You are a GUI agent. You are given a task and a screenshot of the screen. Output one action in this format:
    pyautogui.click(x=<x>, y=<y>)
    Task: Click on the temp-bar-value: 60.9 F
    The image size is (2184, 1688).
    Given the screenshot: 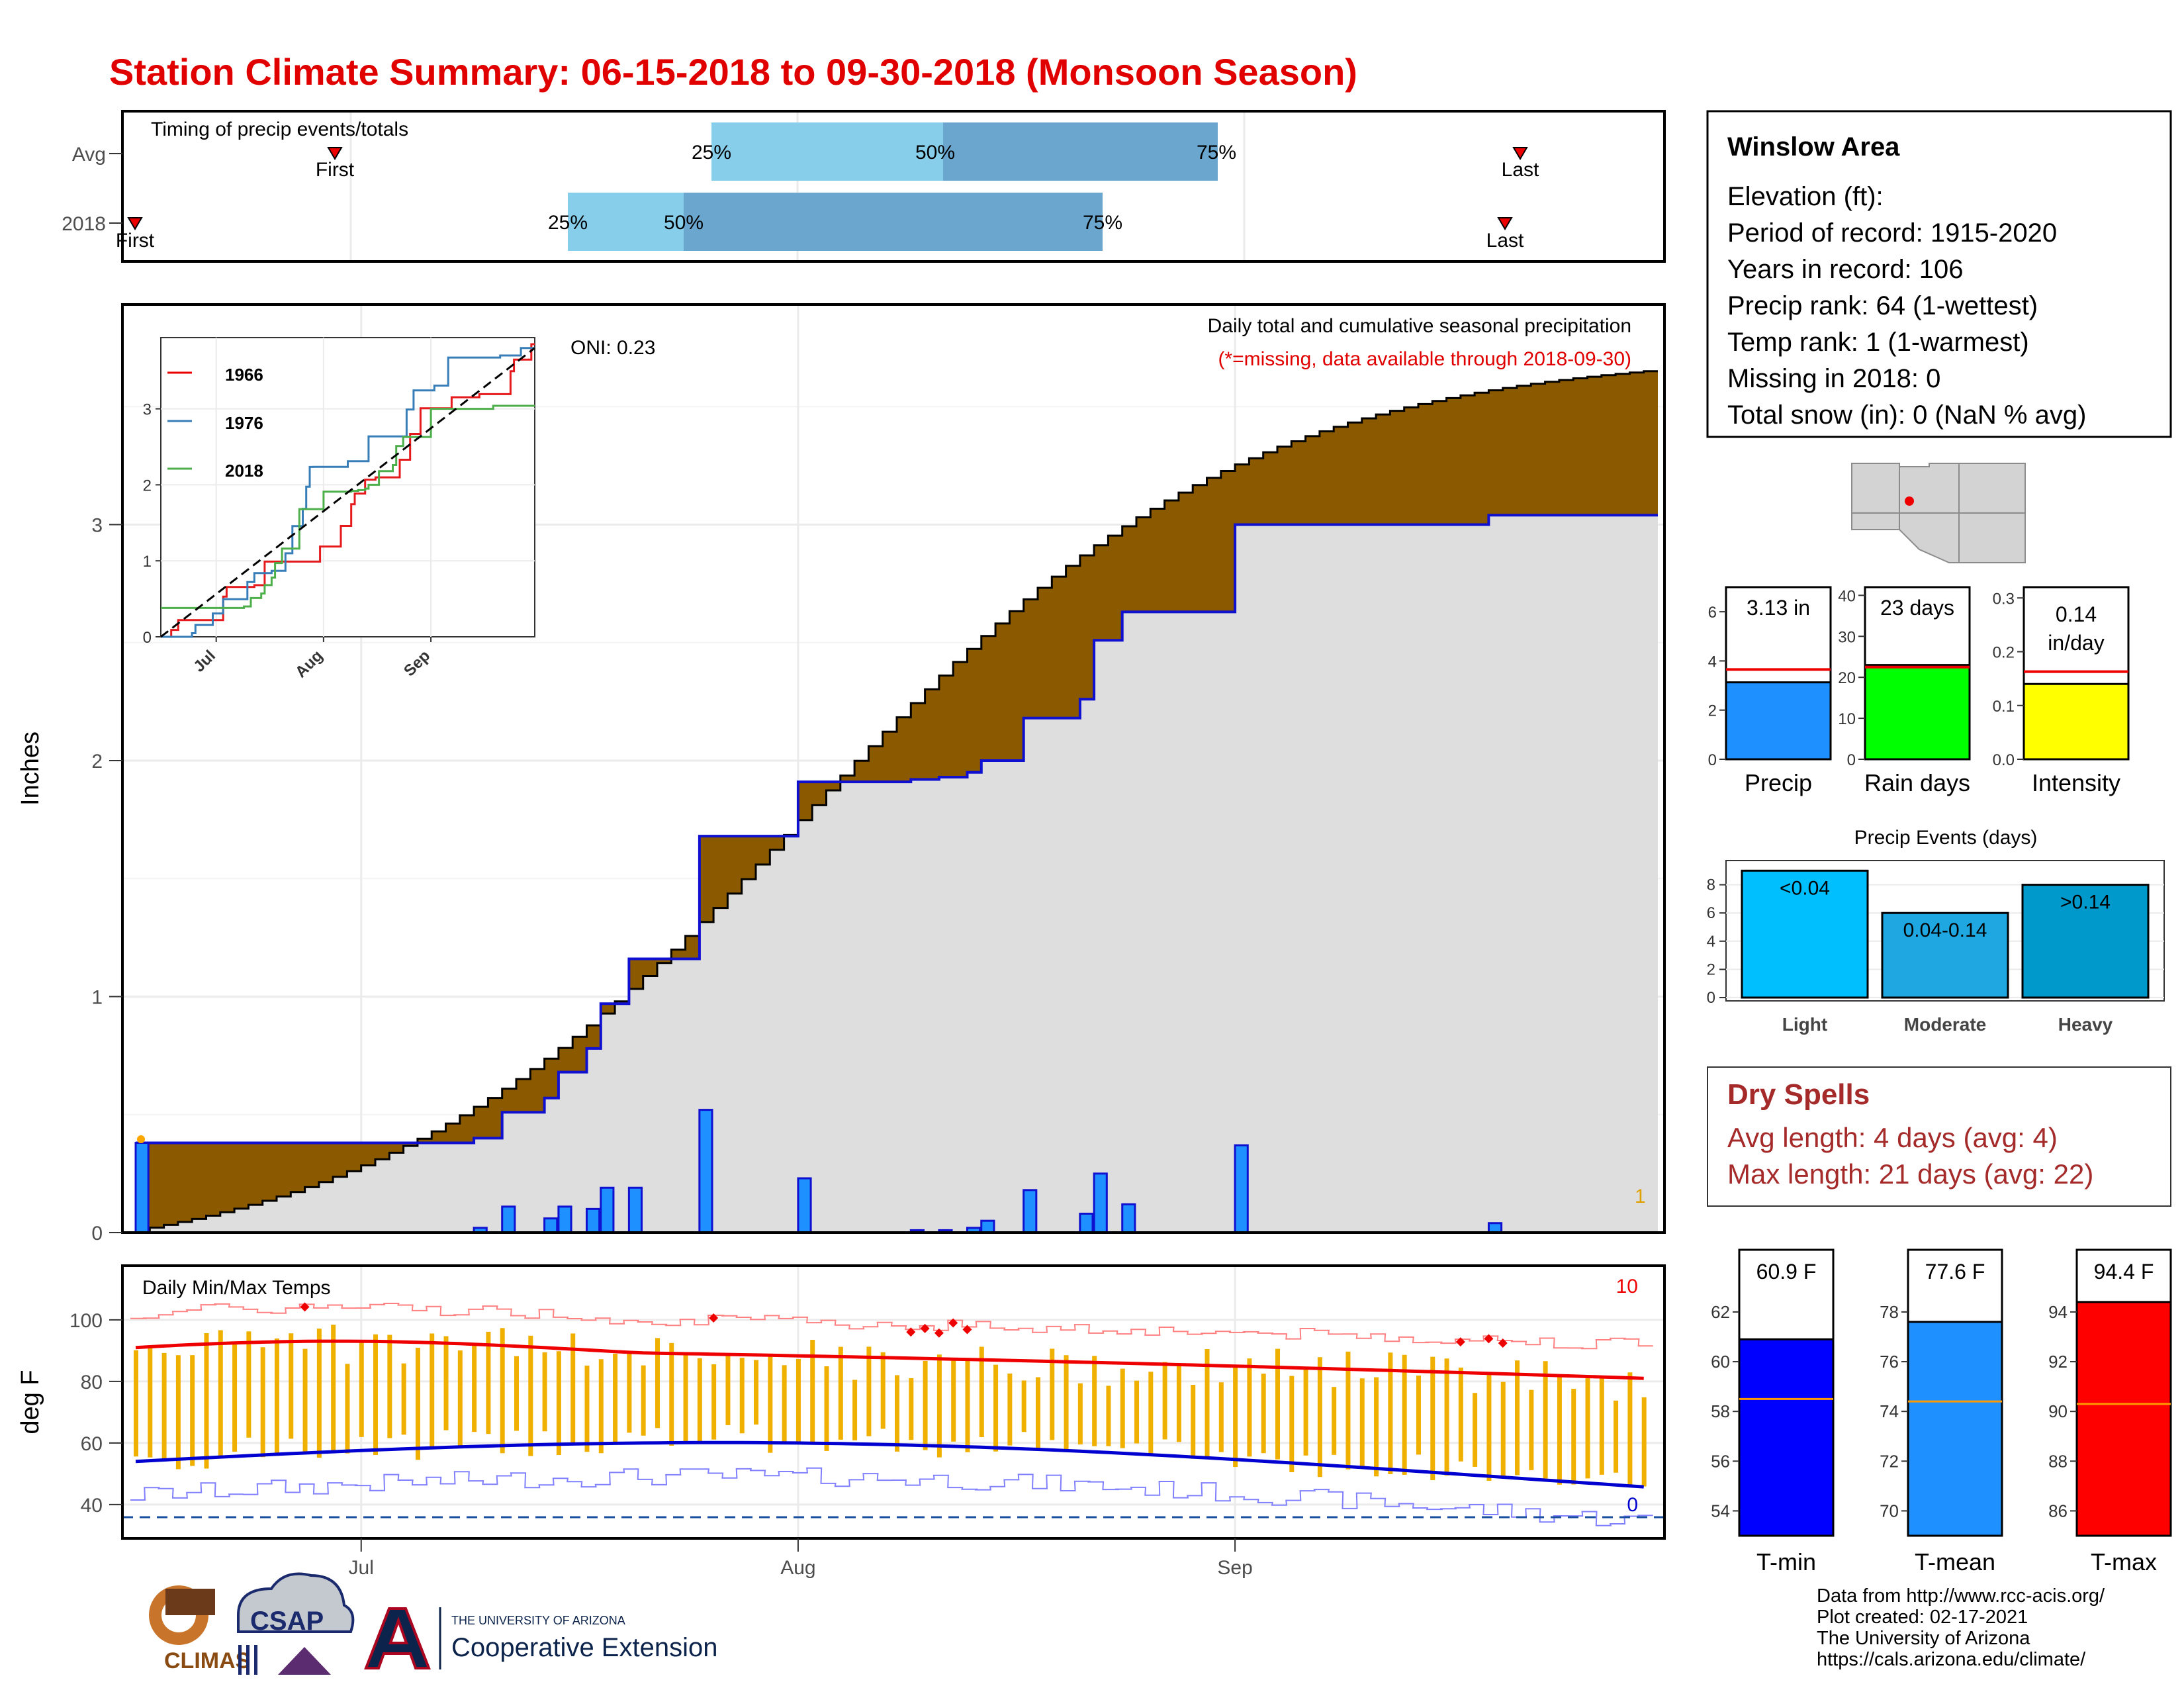 What is the action you would take?
    pyautogui.click(x=1786, y=1272)
    